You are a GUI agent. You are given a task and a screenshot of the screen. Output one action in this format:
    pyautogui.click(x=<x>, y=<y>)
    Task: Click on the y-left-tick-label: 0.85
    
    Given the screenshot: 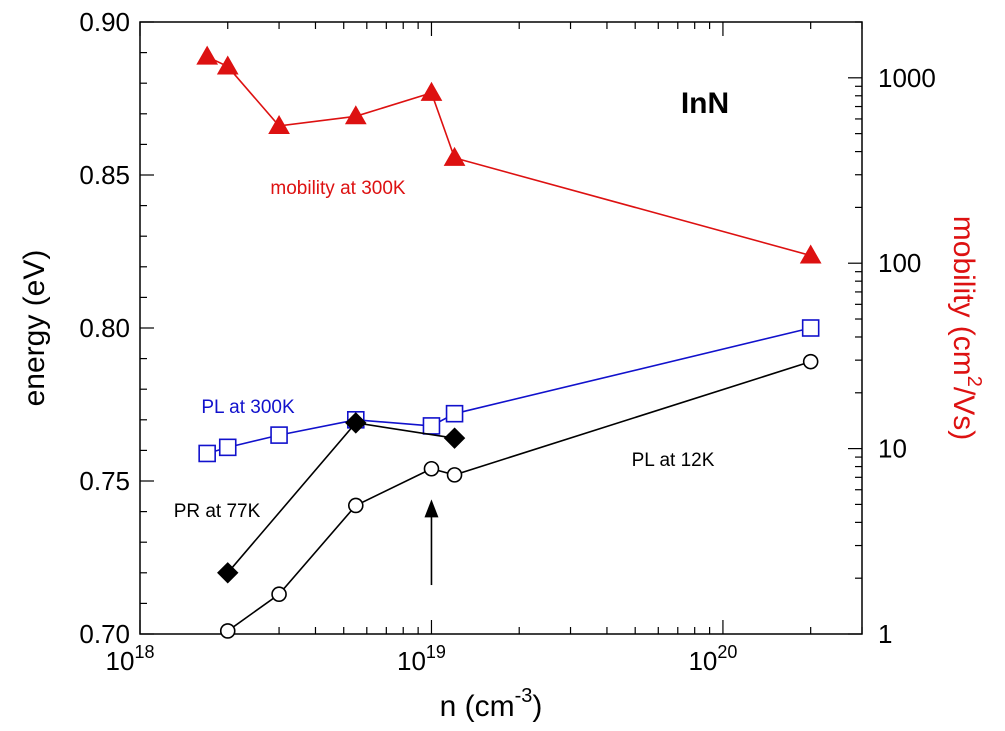 What is the action you would take?
    pyautogui.click(x=104, y=175)
    